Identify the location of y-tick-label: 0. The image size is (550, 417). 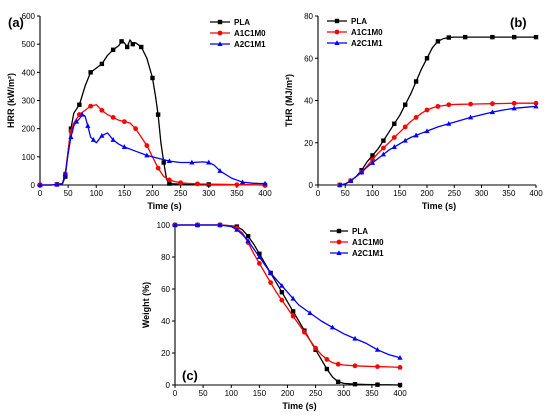
(168, 385).